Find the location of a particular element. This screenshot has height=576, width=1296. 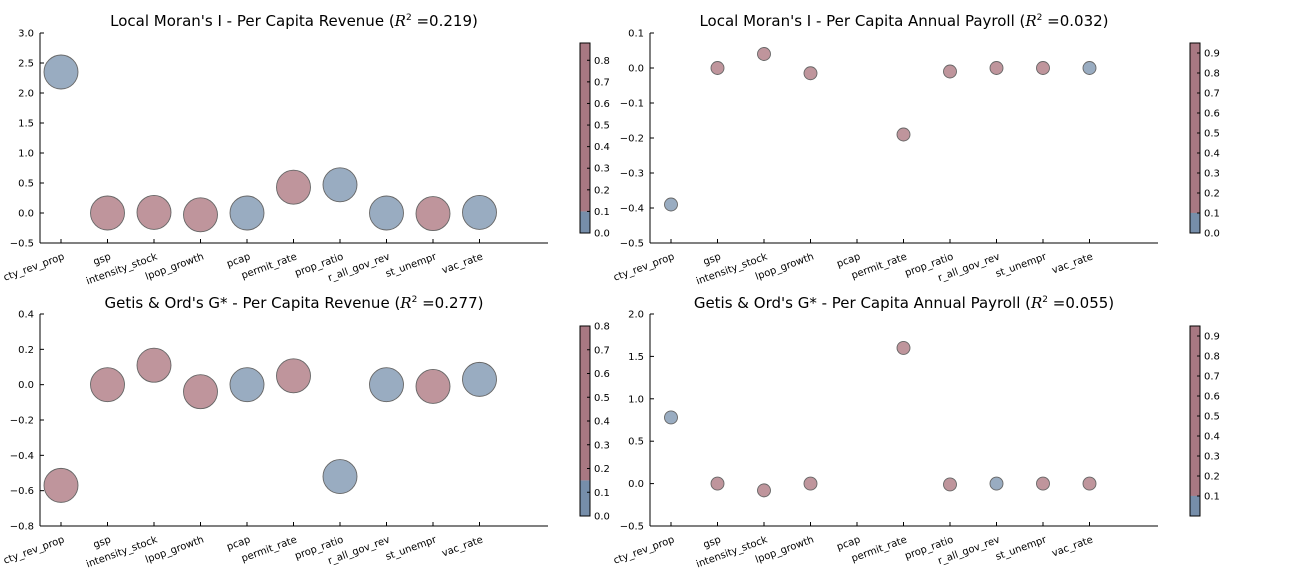

colorbar-tick-label: 0.4 is located at coordinates (602, 147).